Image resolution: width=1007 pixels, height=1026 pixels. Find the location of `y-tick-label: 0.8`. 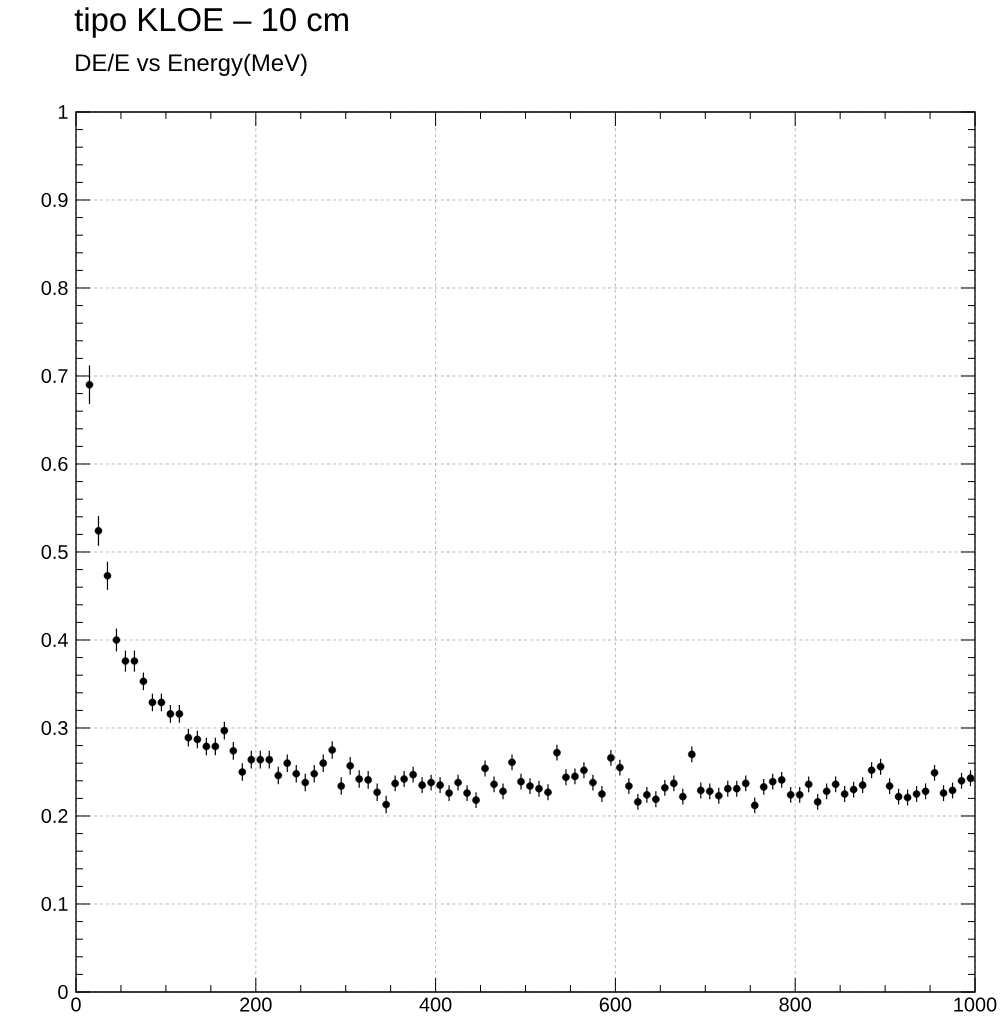

y-tick-label: 0.8 is located at coordinates (54, 288).